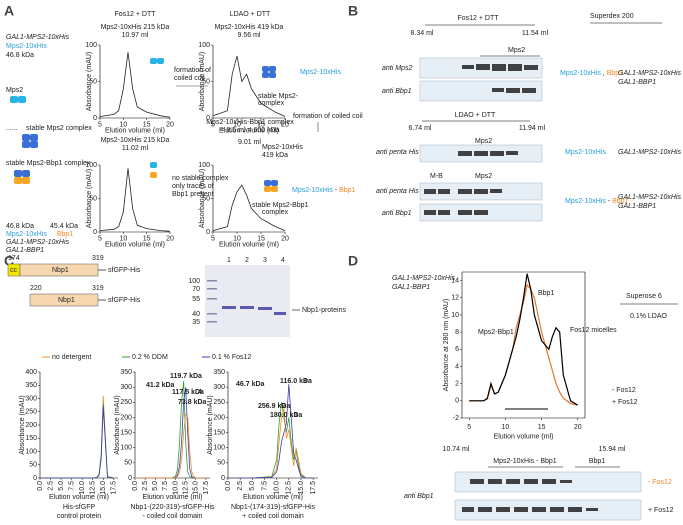 This screenshot has width=683, height=525. What do you see at coordinates (455, 315) in the screenshot?
I see `y-tick-label: 10` at bounding box center [455, 315].